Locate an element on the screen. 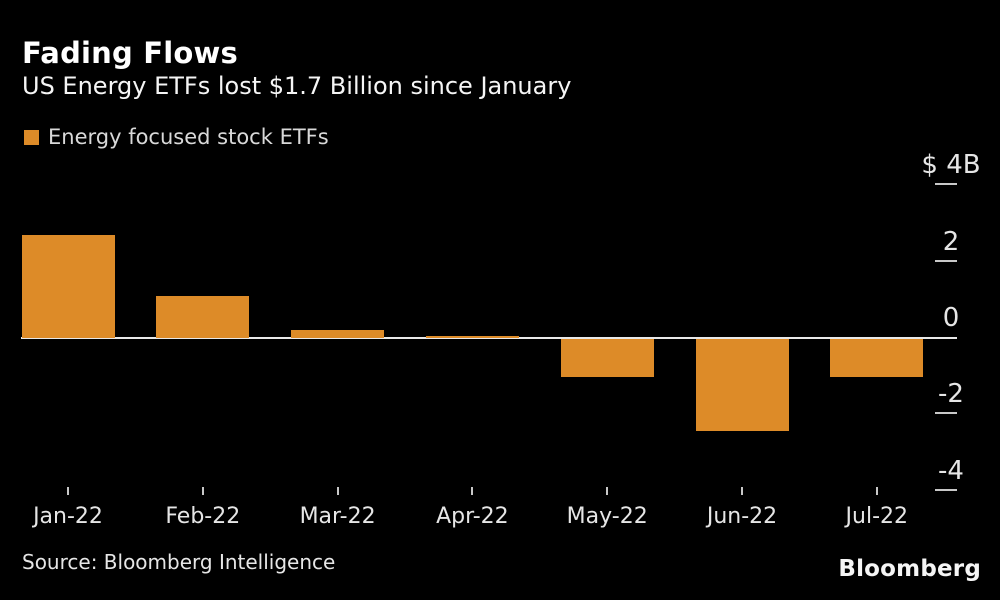 The image size is (1000, 600). x-label-Mar-22: Mar-22 is located at coordinates (337, 516).